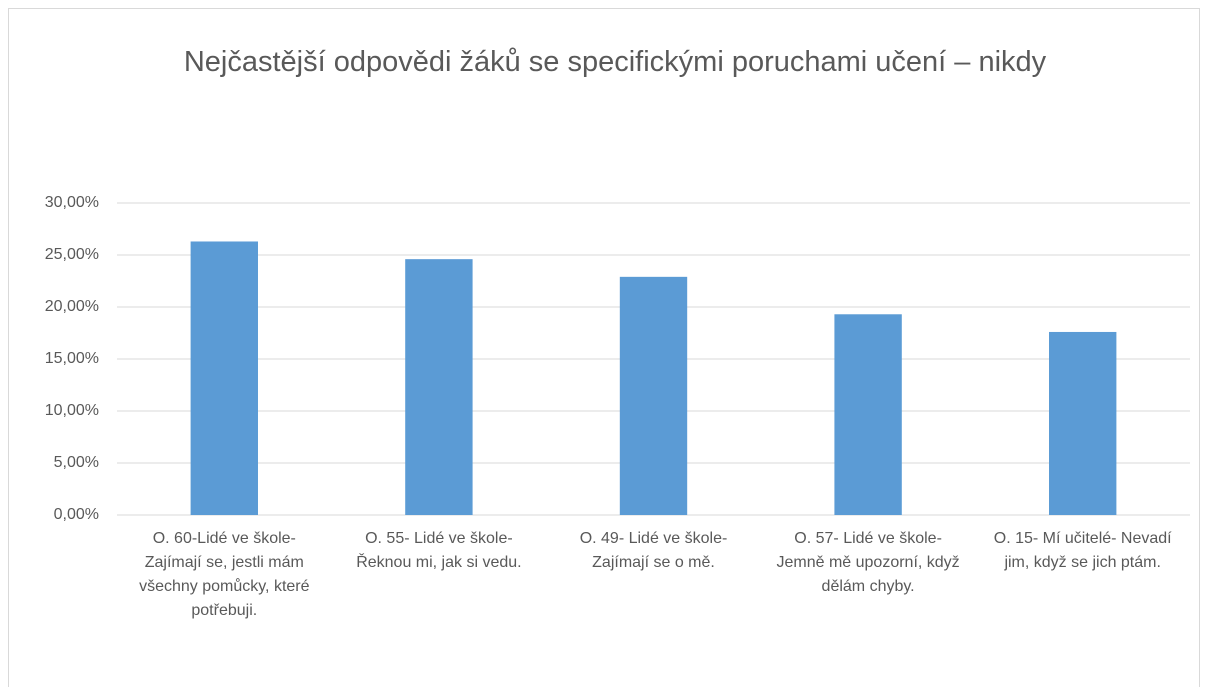 This screenshot has height=687, width=1208. What do you see at coordinates (72, 410) in the screenshot?
I see `y-tick-label: 10,00%` at bounding box center [72, 410].